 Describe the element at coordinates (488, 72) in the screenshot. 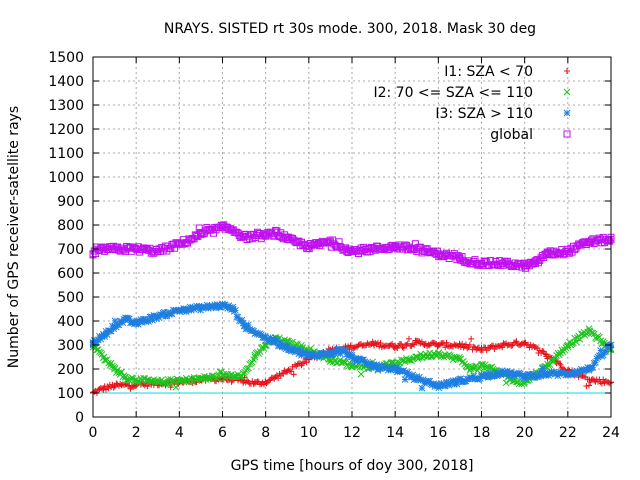

I see `legend-label: I1: SZA < 70` at that location.